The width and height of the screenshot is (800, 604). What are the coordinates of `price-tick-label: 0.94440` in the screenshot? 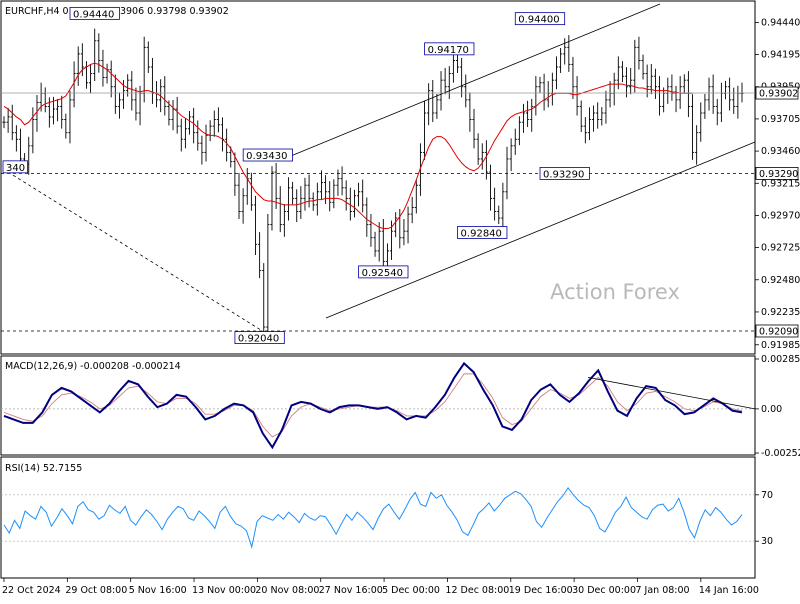 It's located at (780, 22).